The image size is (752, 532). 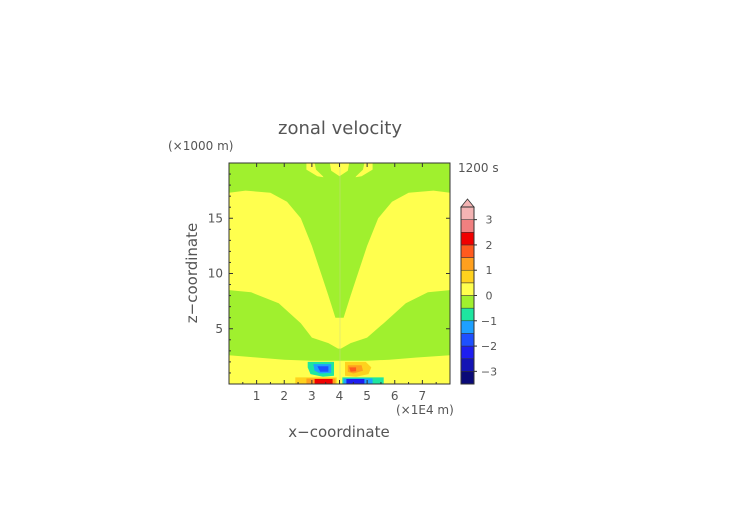 What do you see at coordinates (489, 371) in the screenshot?
I see `colorbar-tick-label: −3` at bounding box center [489, 371].